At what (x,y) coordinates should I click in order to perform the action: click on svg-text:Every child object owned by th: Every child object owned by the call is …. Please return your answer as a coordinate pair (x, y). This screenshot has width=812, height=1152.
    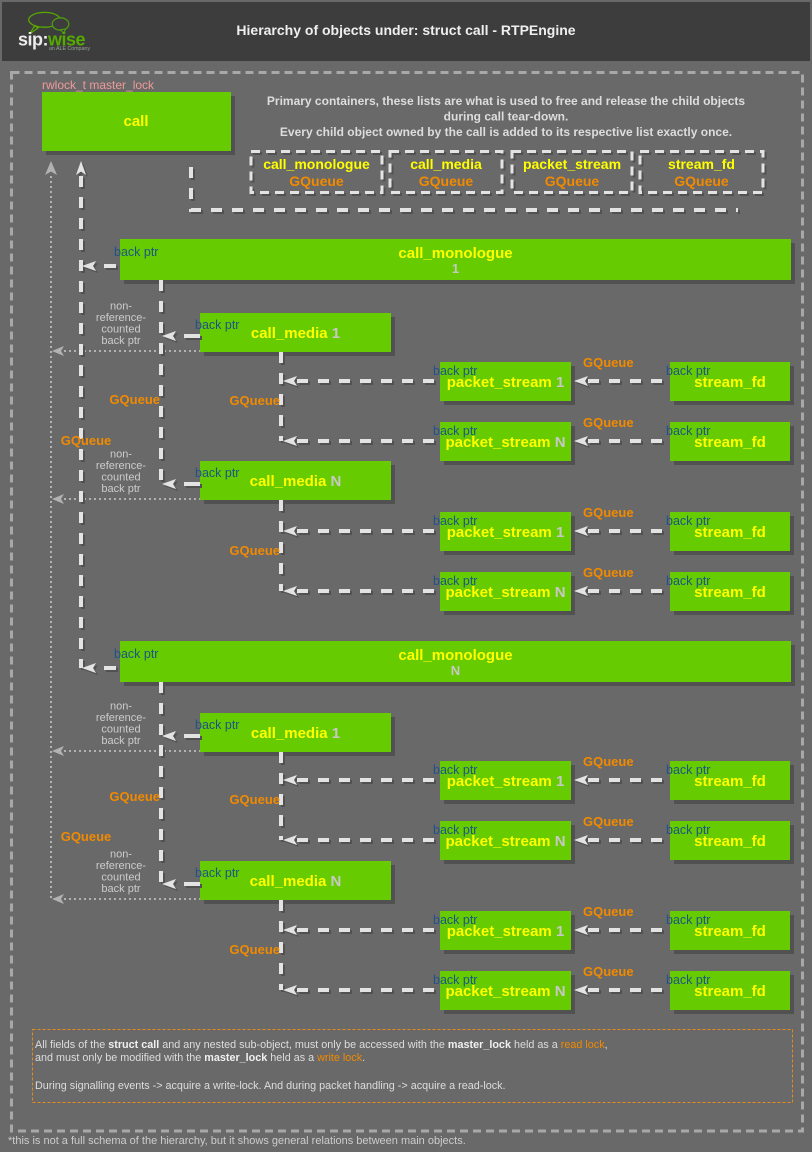
    Looking at the image, I should click on (506, 132).